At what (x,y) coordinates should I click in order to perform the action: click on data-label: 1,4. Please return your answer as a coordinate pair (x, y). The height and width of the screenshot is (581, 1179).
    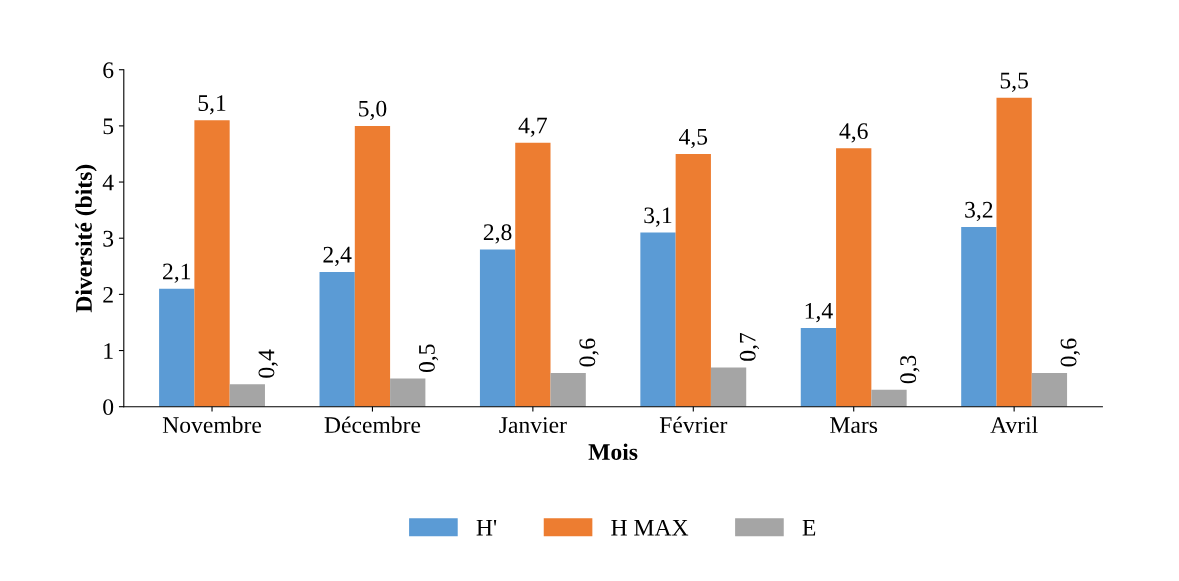
    Looking at the image, I should click on (819, 312).